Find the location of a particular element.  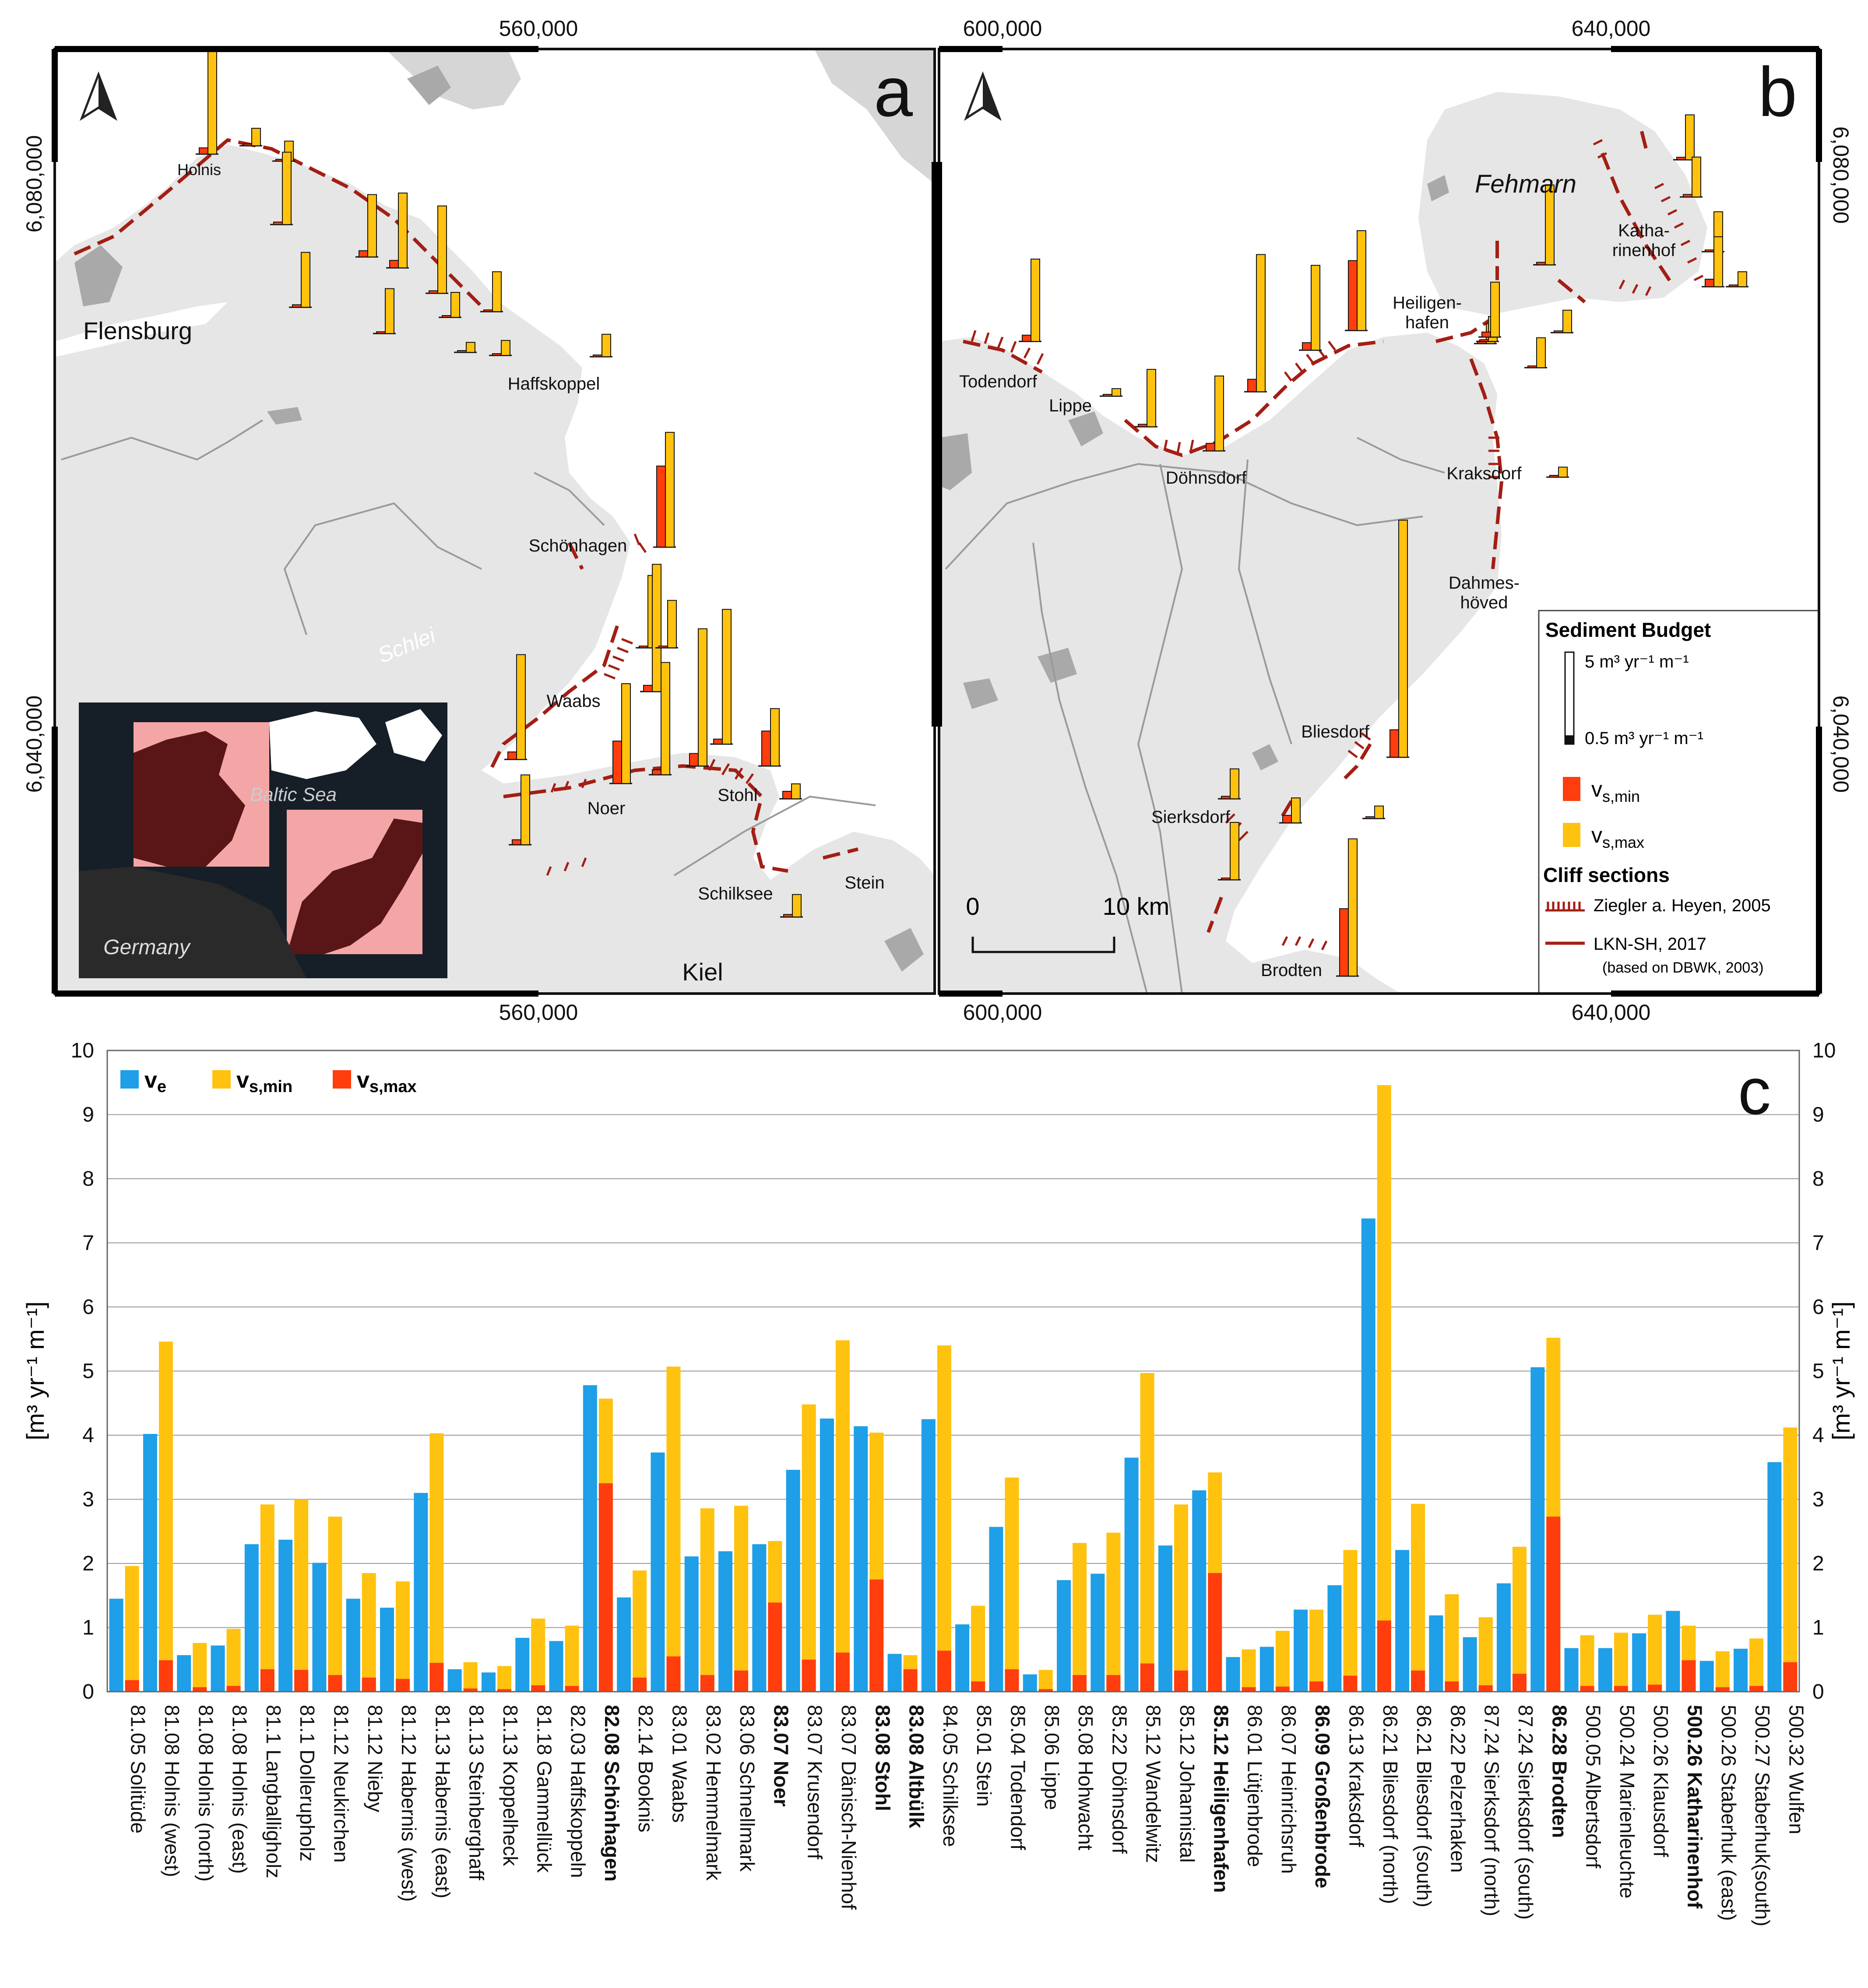

panel-a-rivers is located at coordinates (468, 648).